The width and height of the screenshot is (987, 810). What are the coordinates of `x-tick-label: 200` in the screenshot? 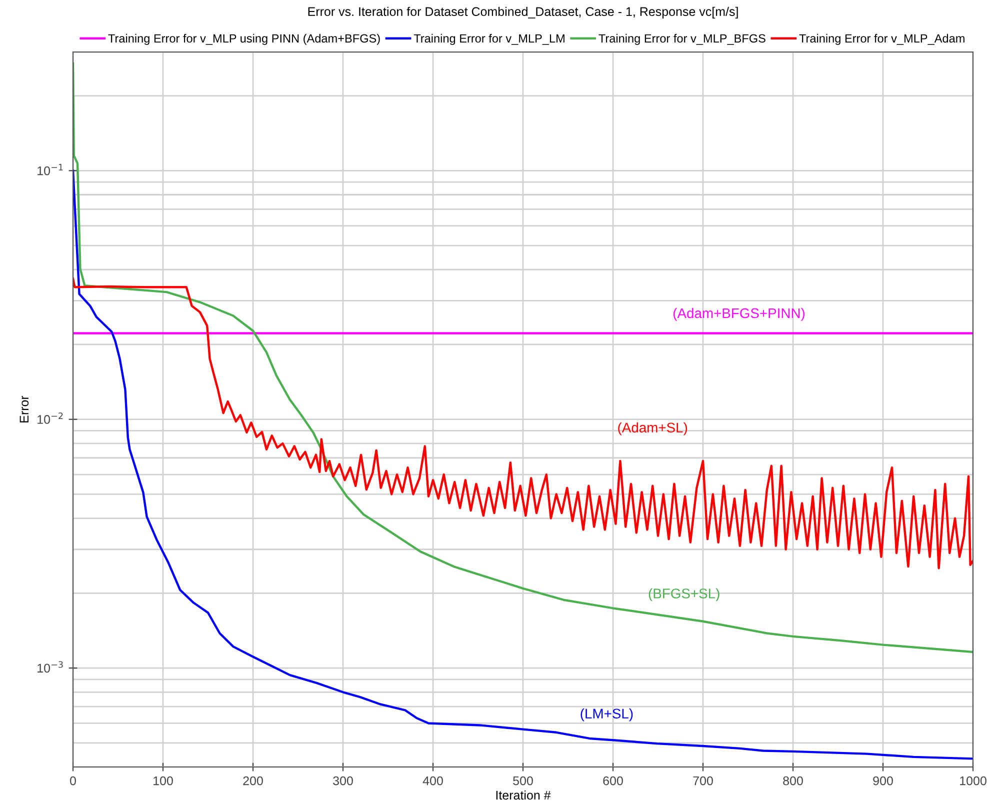 It's located at (253, 781).